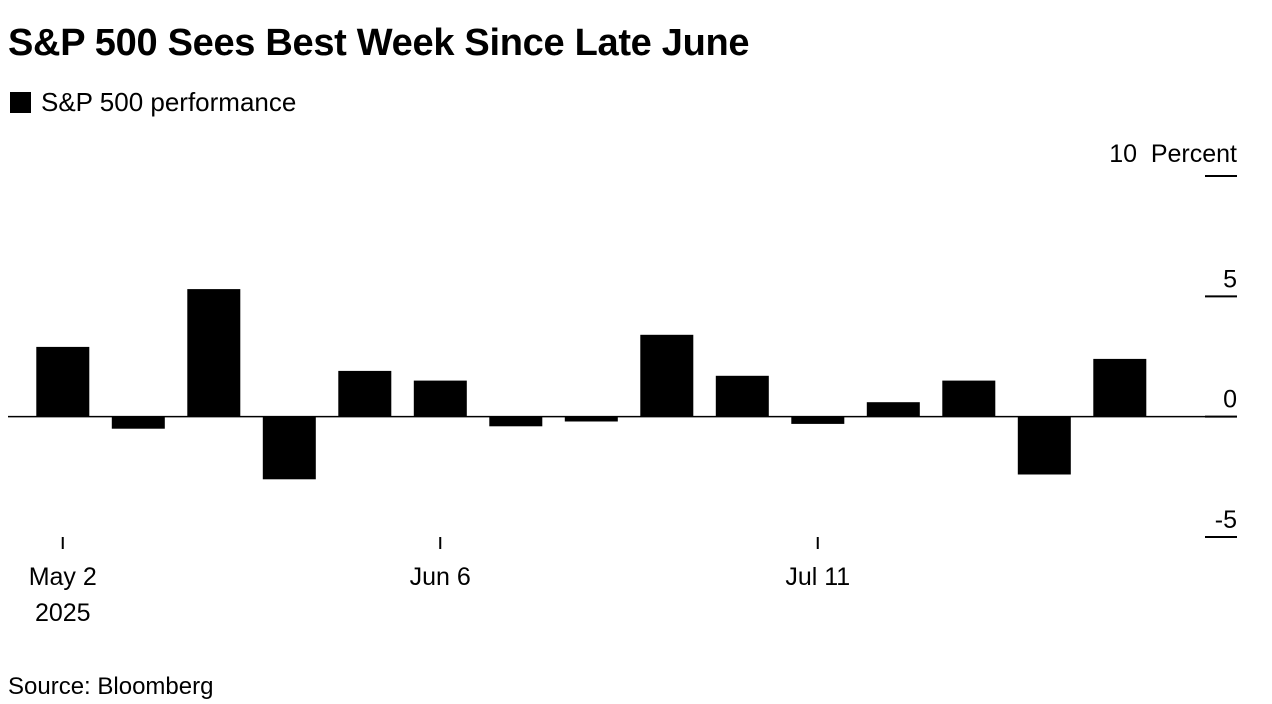  Describe the element at coordinates (20, 102) in the screenshot. I see `legend-swatch` at that location.